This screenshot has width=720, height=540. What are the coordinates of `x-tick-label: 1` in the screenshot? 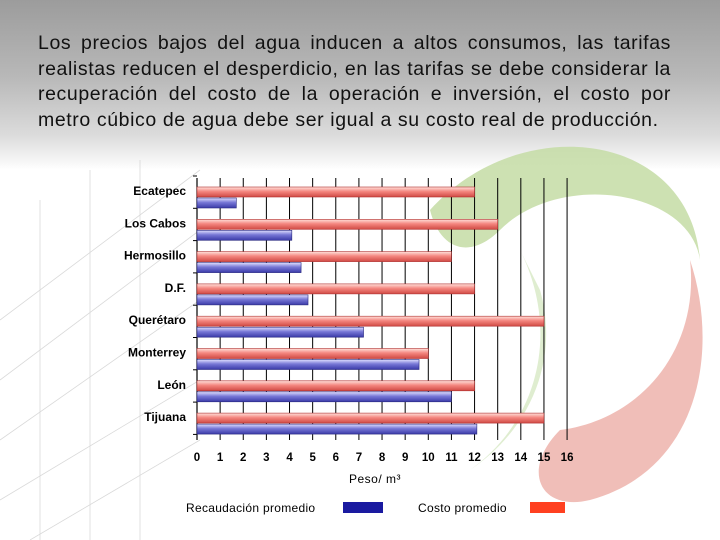 It's located at (220, 458).